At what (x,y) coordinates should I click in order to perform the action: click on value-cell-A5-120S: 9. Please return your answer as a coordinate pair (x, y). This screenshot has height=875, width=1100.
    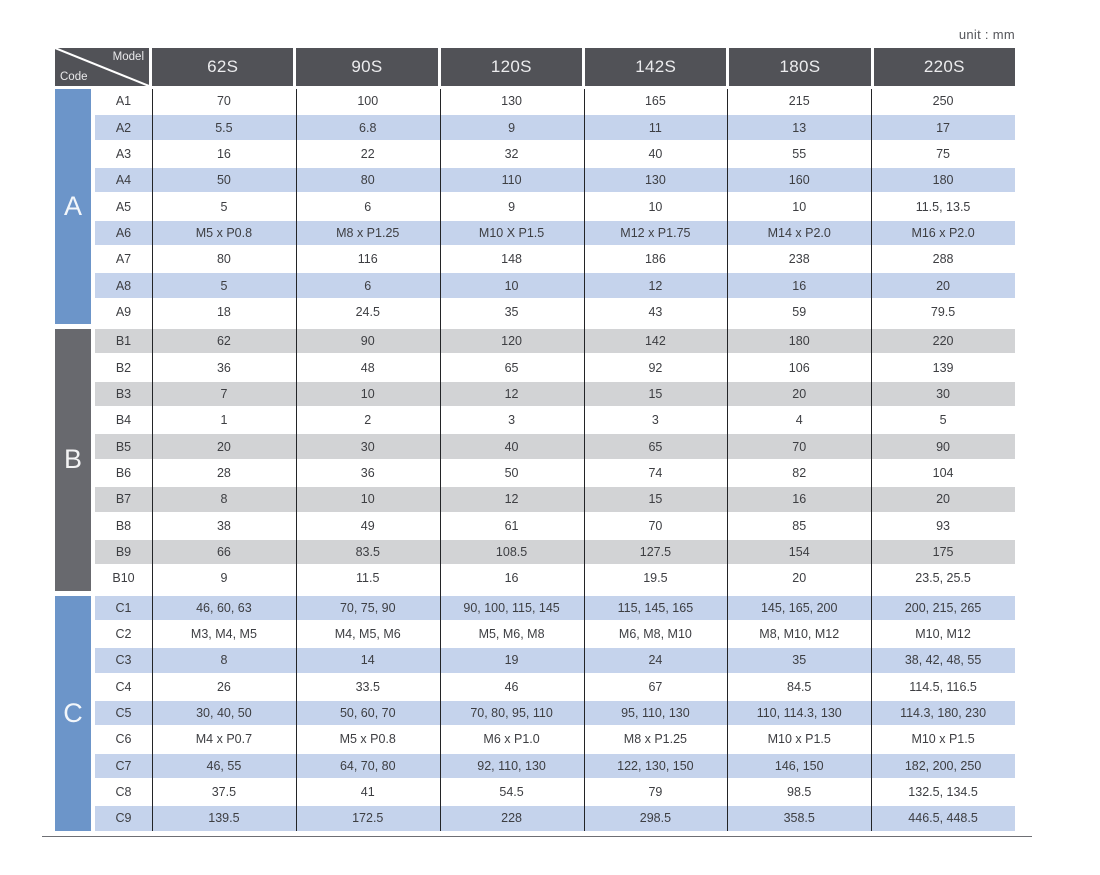
    Looking at the image, I should click on (512, 206).